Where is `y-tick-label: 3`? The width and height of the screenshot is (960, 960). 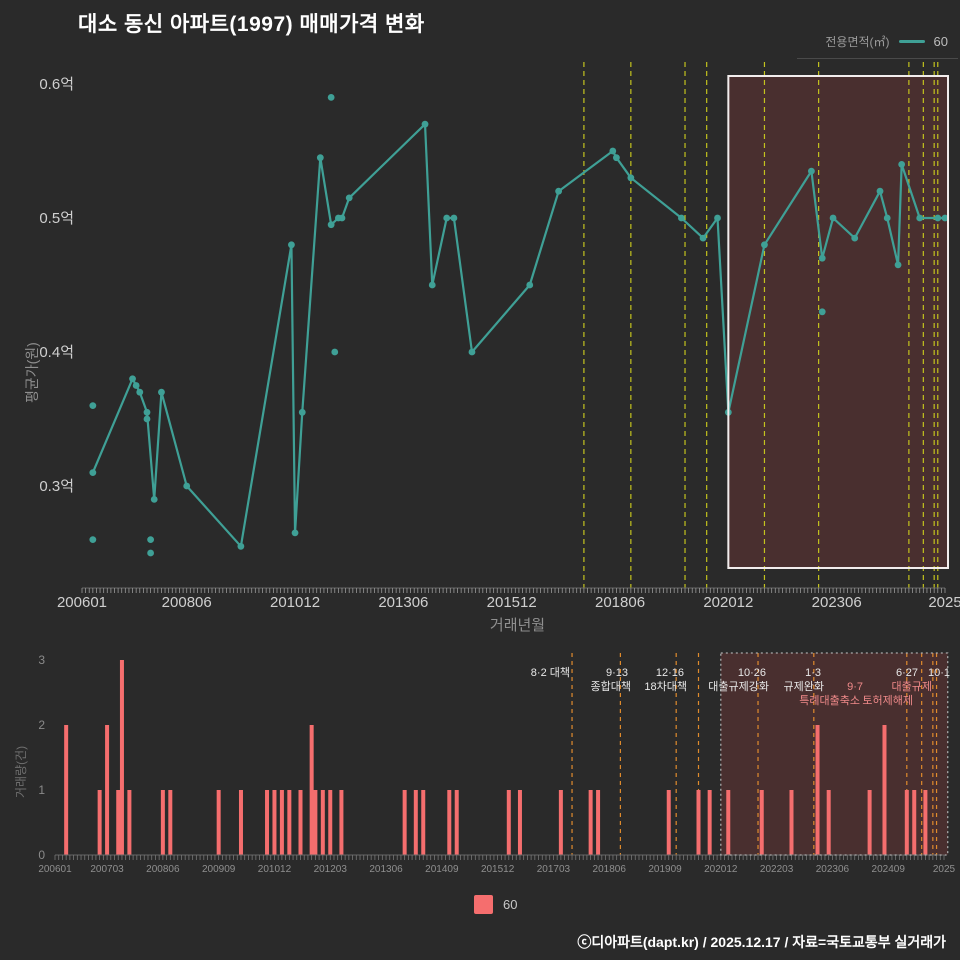 y-tick-label: 3 is located at coordinates (41, 660).